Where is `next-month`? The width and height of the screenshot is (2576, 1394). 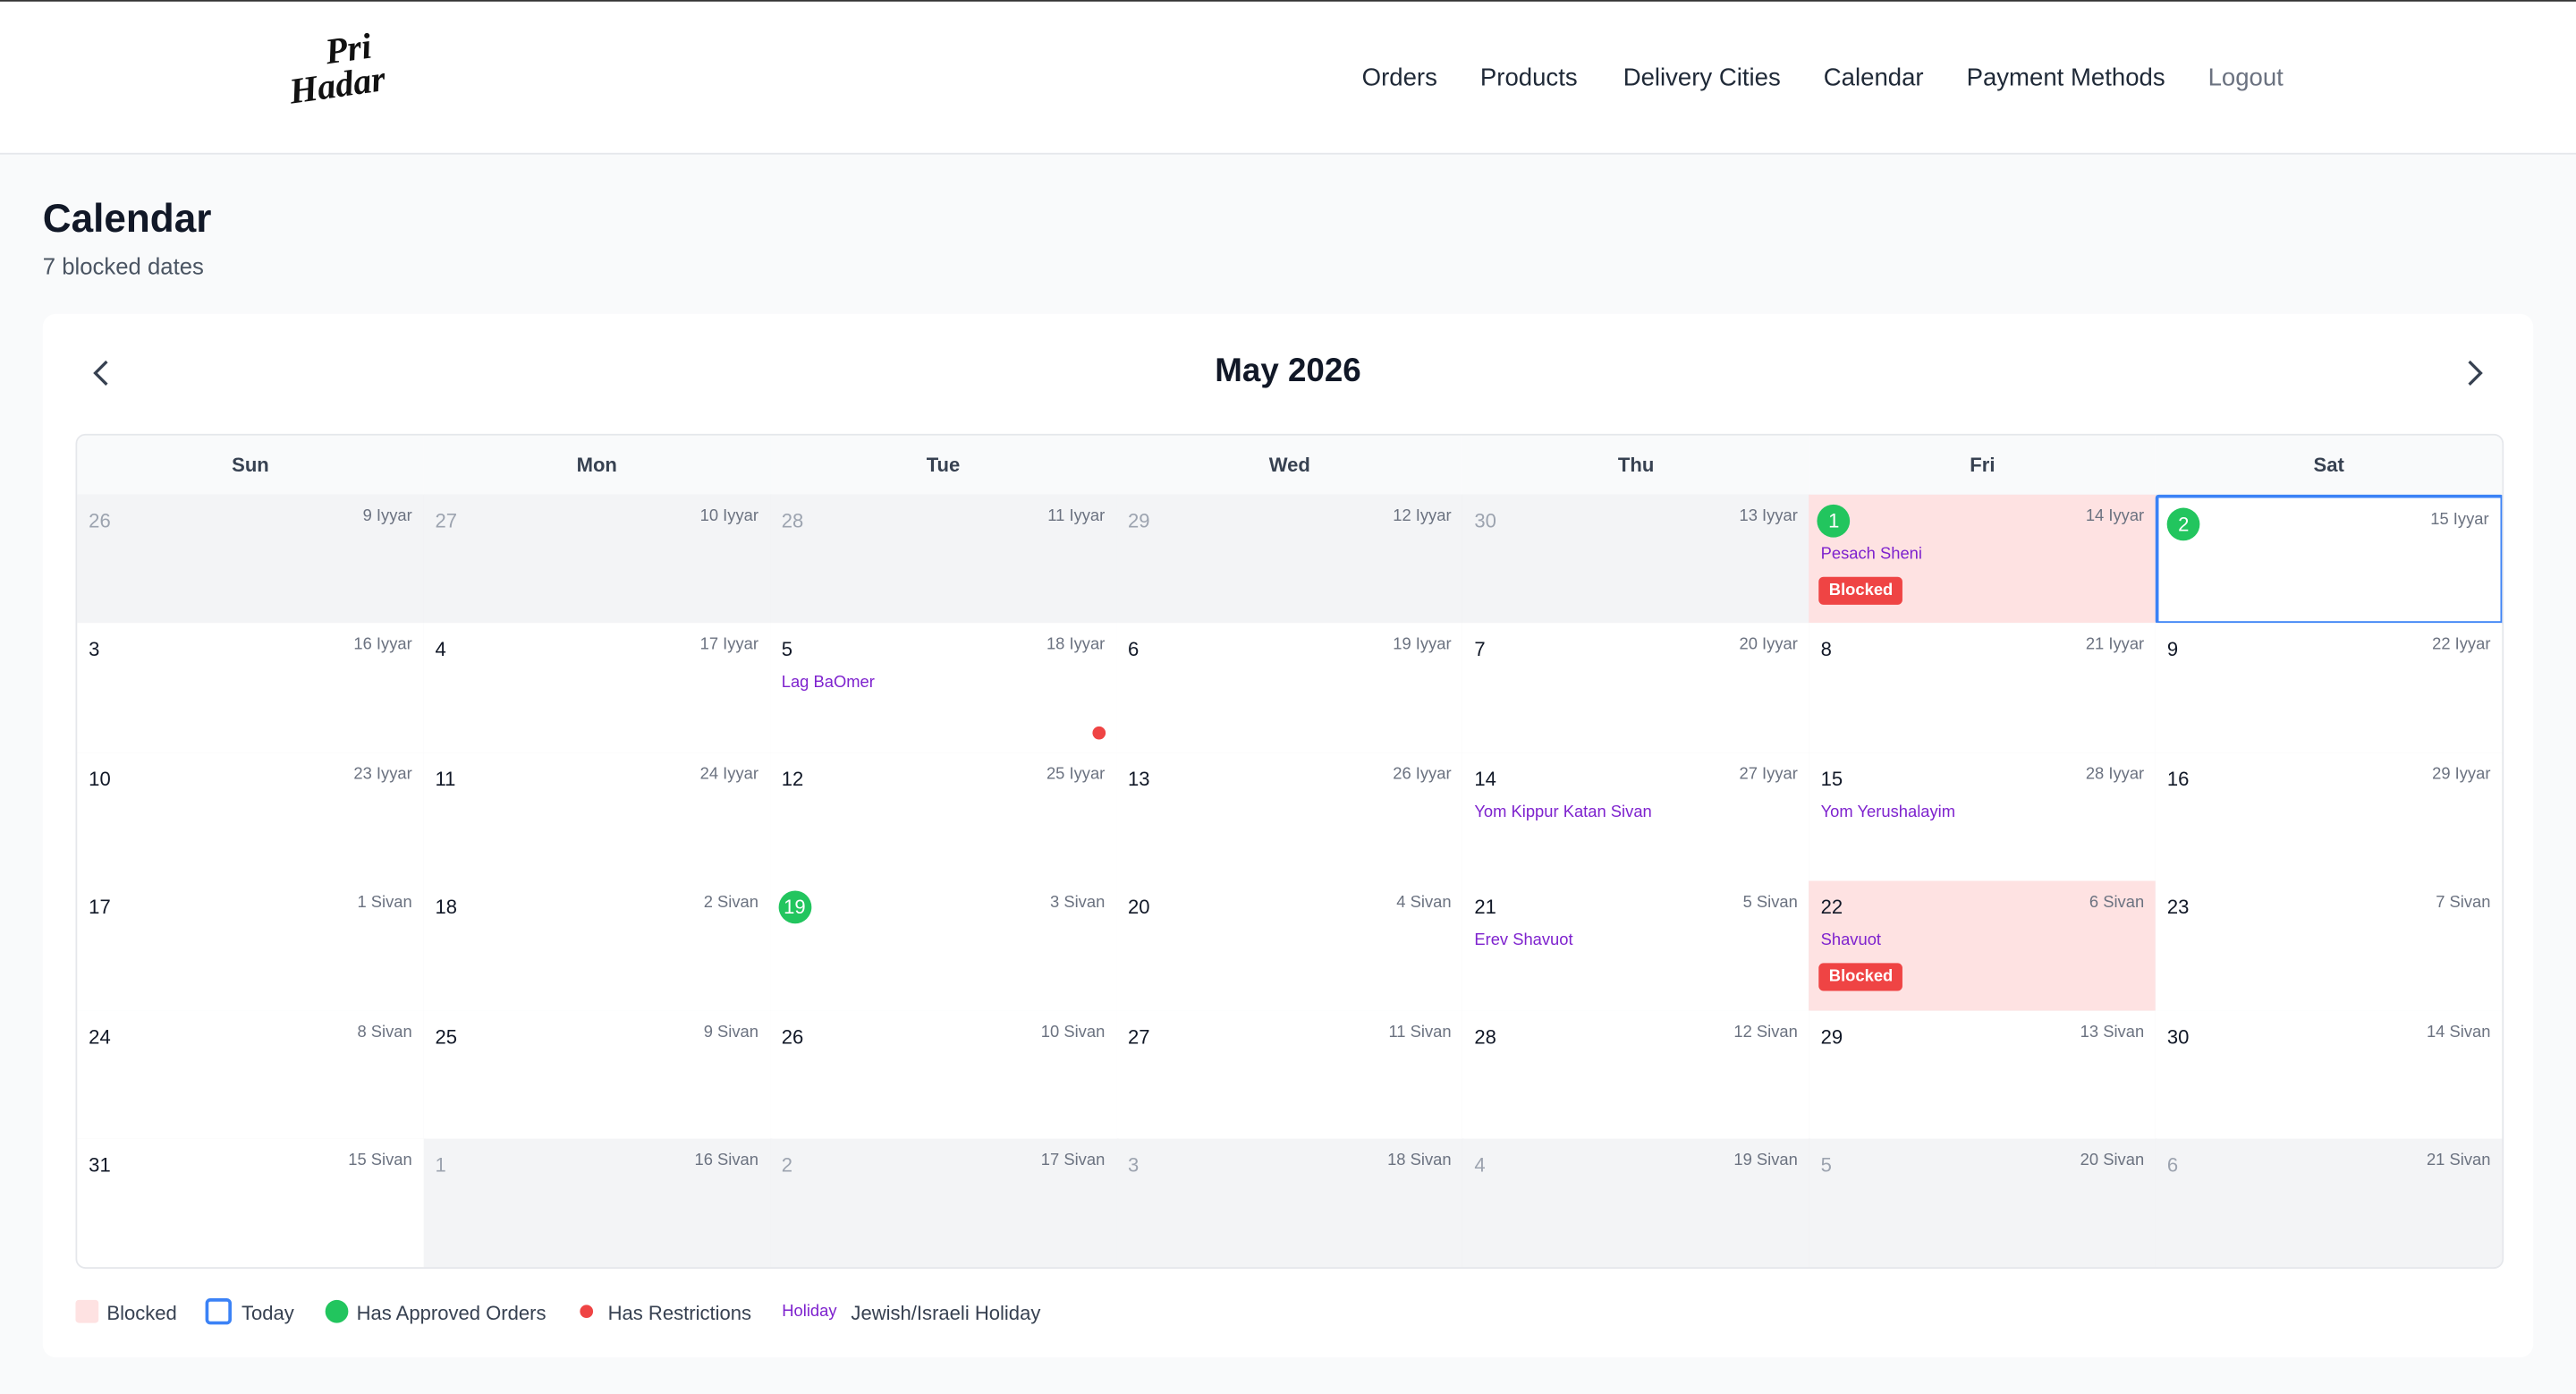 next-month is located at coordinates (2474, 373).